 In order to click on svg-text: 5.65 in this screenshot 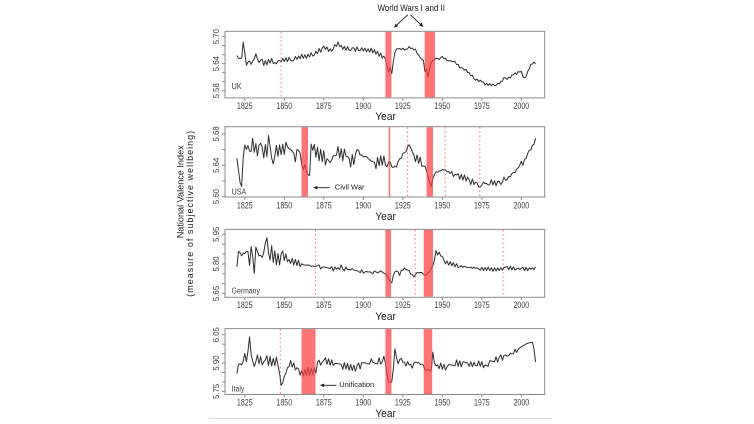, I will do `click(216, 293)`.